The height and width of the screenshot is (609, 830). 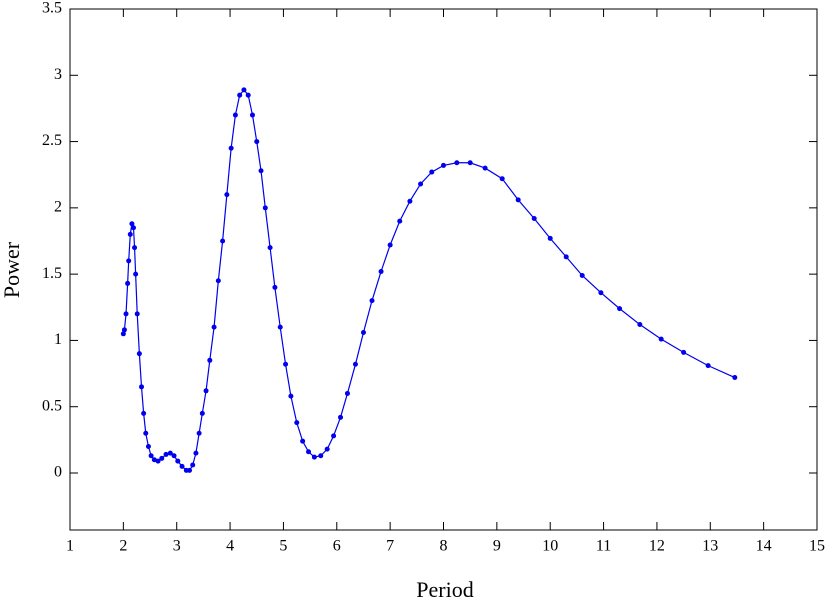 What do you see at coordinates (710, 546) in the screenshot?
I see `x-tick-label: 13` at bounding box center [710, 546].